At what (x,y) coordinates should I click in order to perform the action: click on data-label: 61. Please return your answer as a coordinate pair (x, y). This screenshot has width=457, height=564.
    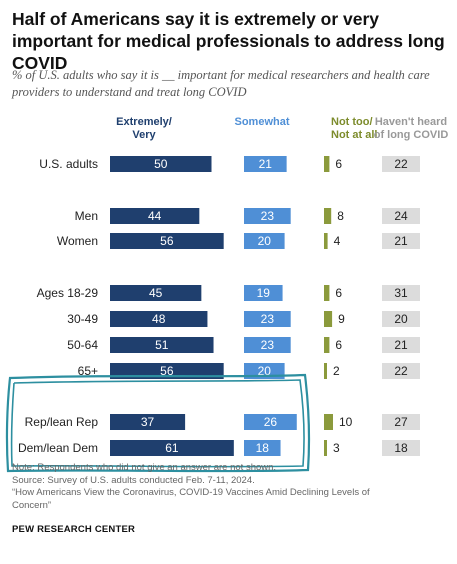
    Looking at the image, I should click on (172, 448).